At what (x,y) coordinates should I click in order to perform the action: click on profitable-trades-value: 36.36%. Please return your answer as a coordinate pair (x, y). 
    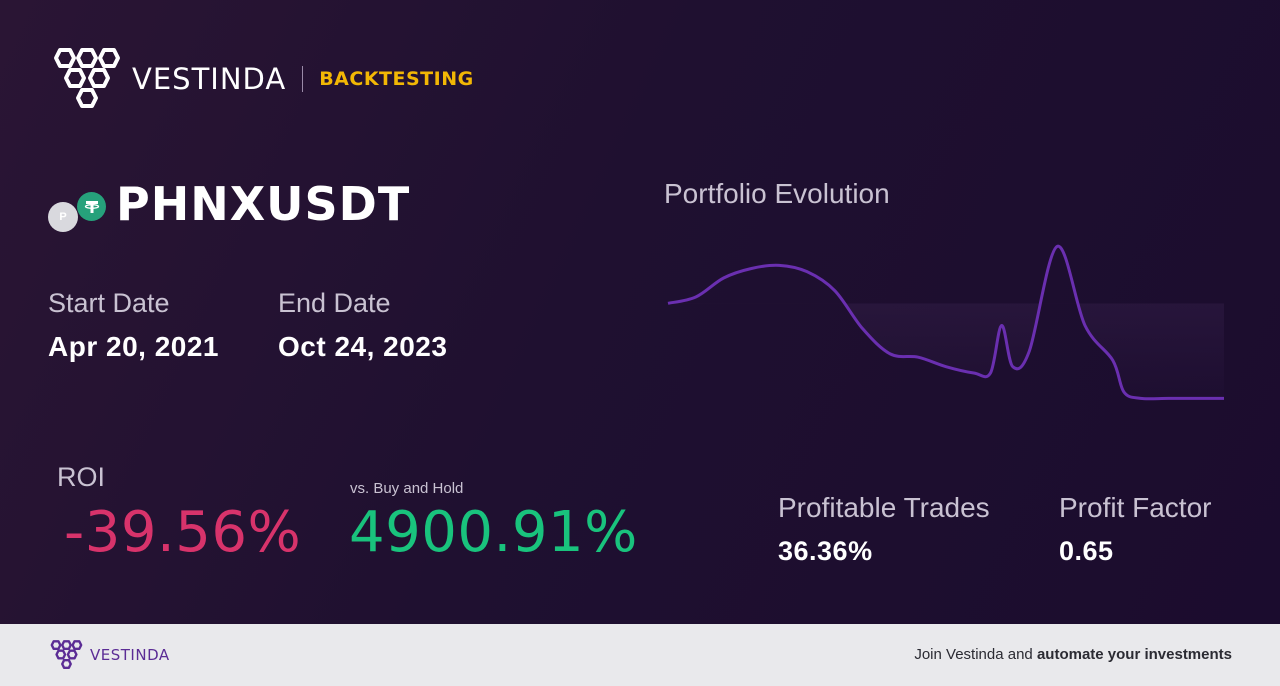
    Looking at the image, I should click on (825, 551).